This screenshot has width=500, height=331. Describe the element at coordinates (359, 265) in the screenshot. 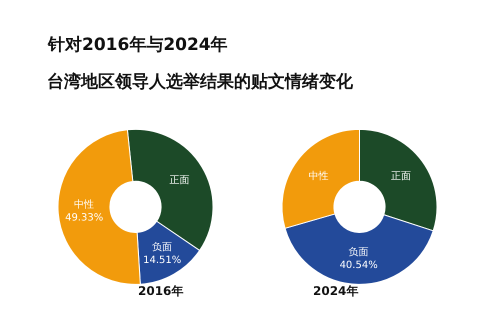

I see `data-label: 40.54%` at that location.